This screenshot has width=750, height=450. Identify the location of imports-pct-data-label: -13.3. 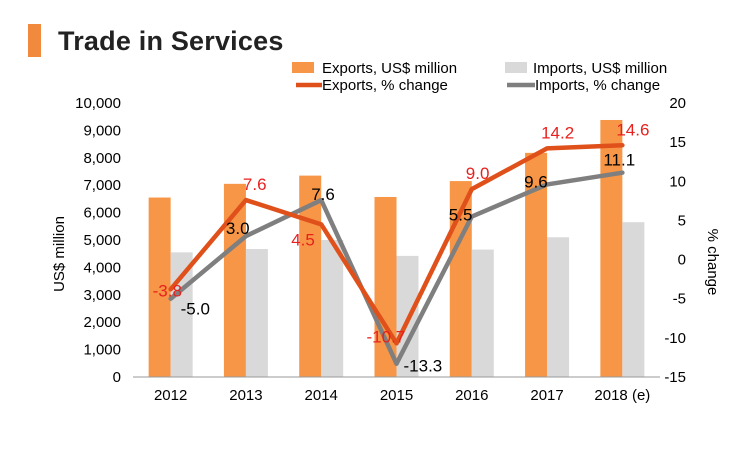
(423, 366).